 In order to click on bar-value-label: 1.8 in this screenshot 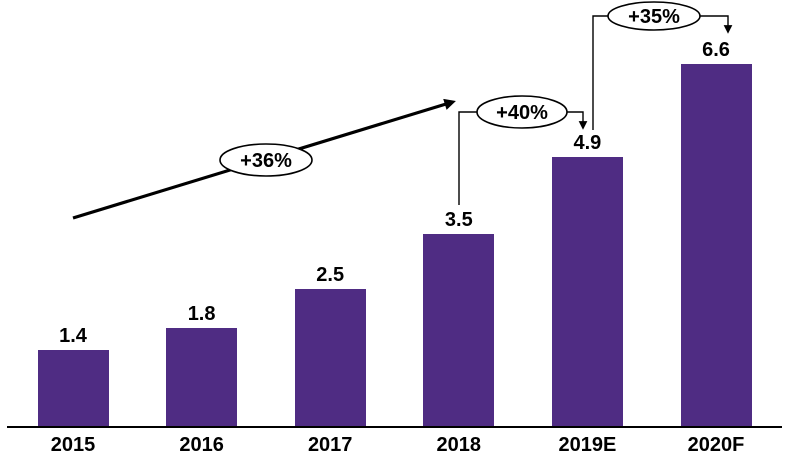, I will do `click(201, 314)`.